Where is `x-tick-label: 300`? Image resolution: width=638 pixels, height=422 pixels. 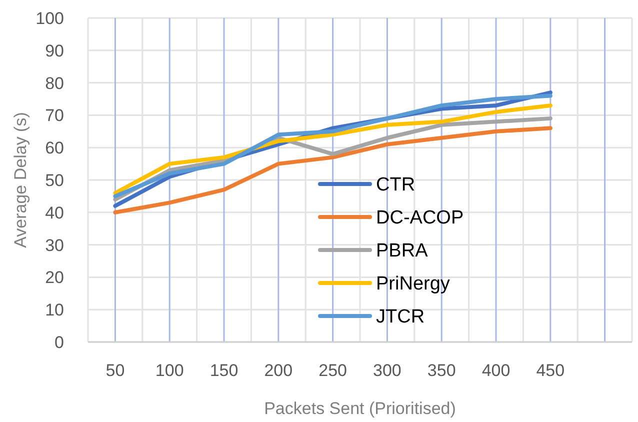 x-tick-label: 300 is located at coordinates (387, 370).